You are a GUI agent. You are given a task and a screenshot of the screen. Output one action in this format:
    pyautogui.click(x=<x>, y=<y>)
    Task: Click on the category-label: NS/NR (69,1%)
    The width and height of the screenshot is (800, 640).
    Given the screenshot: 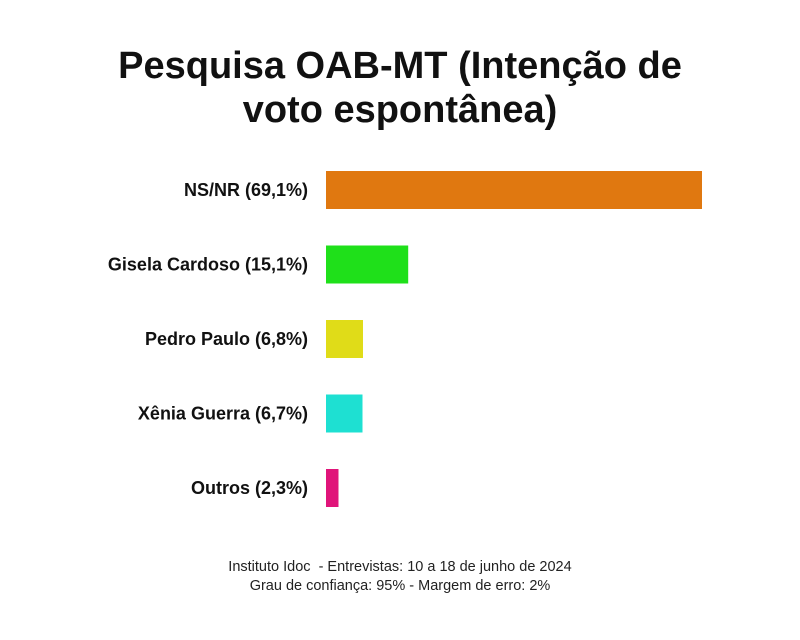 What is the action you would take?
    pyautogui.click(x=246, y=190)
    